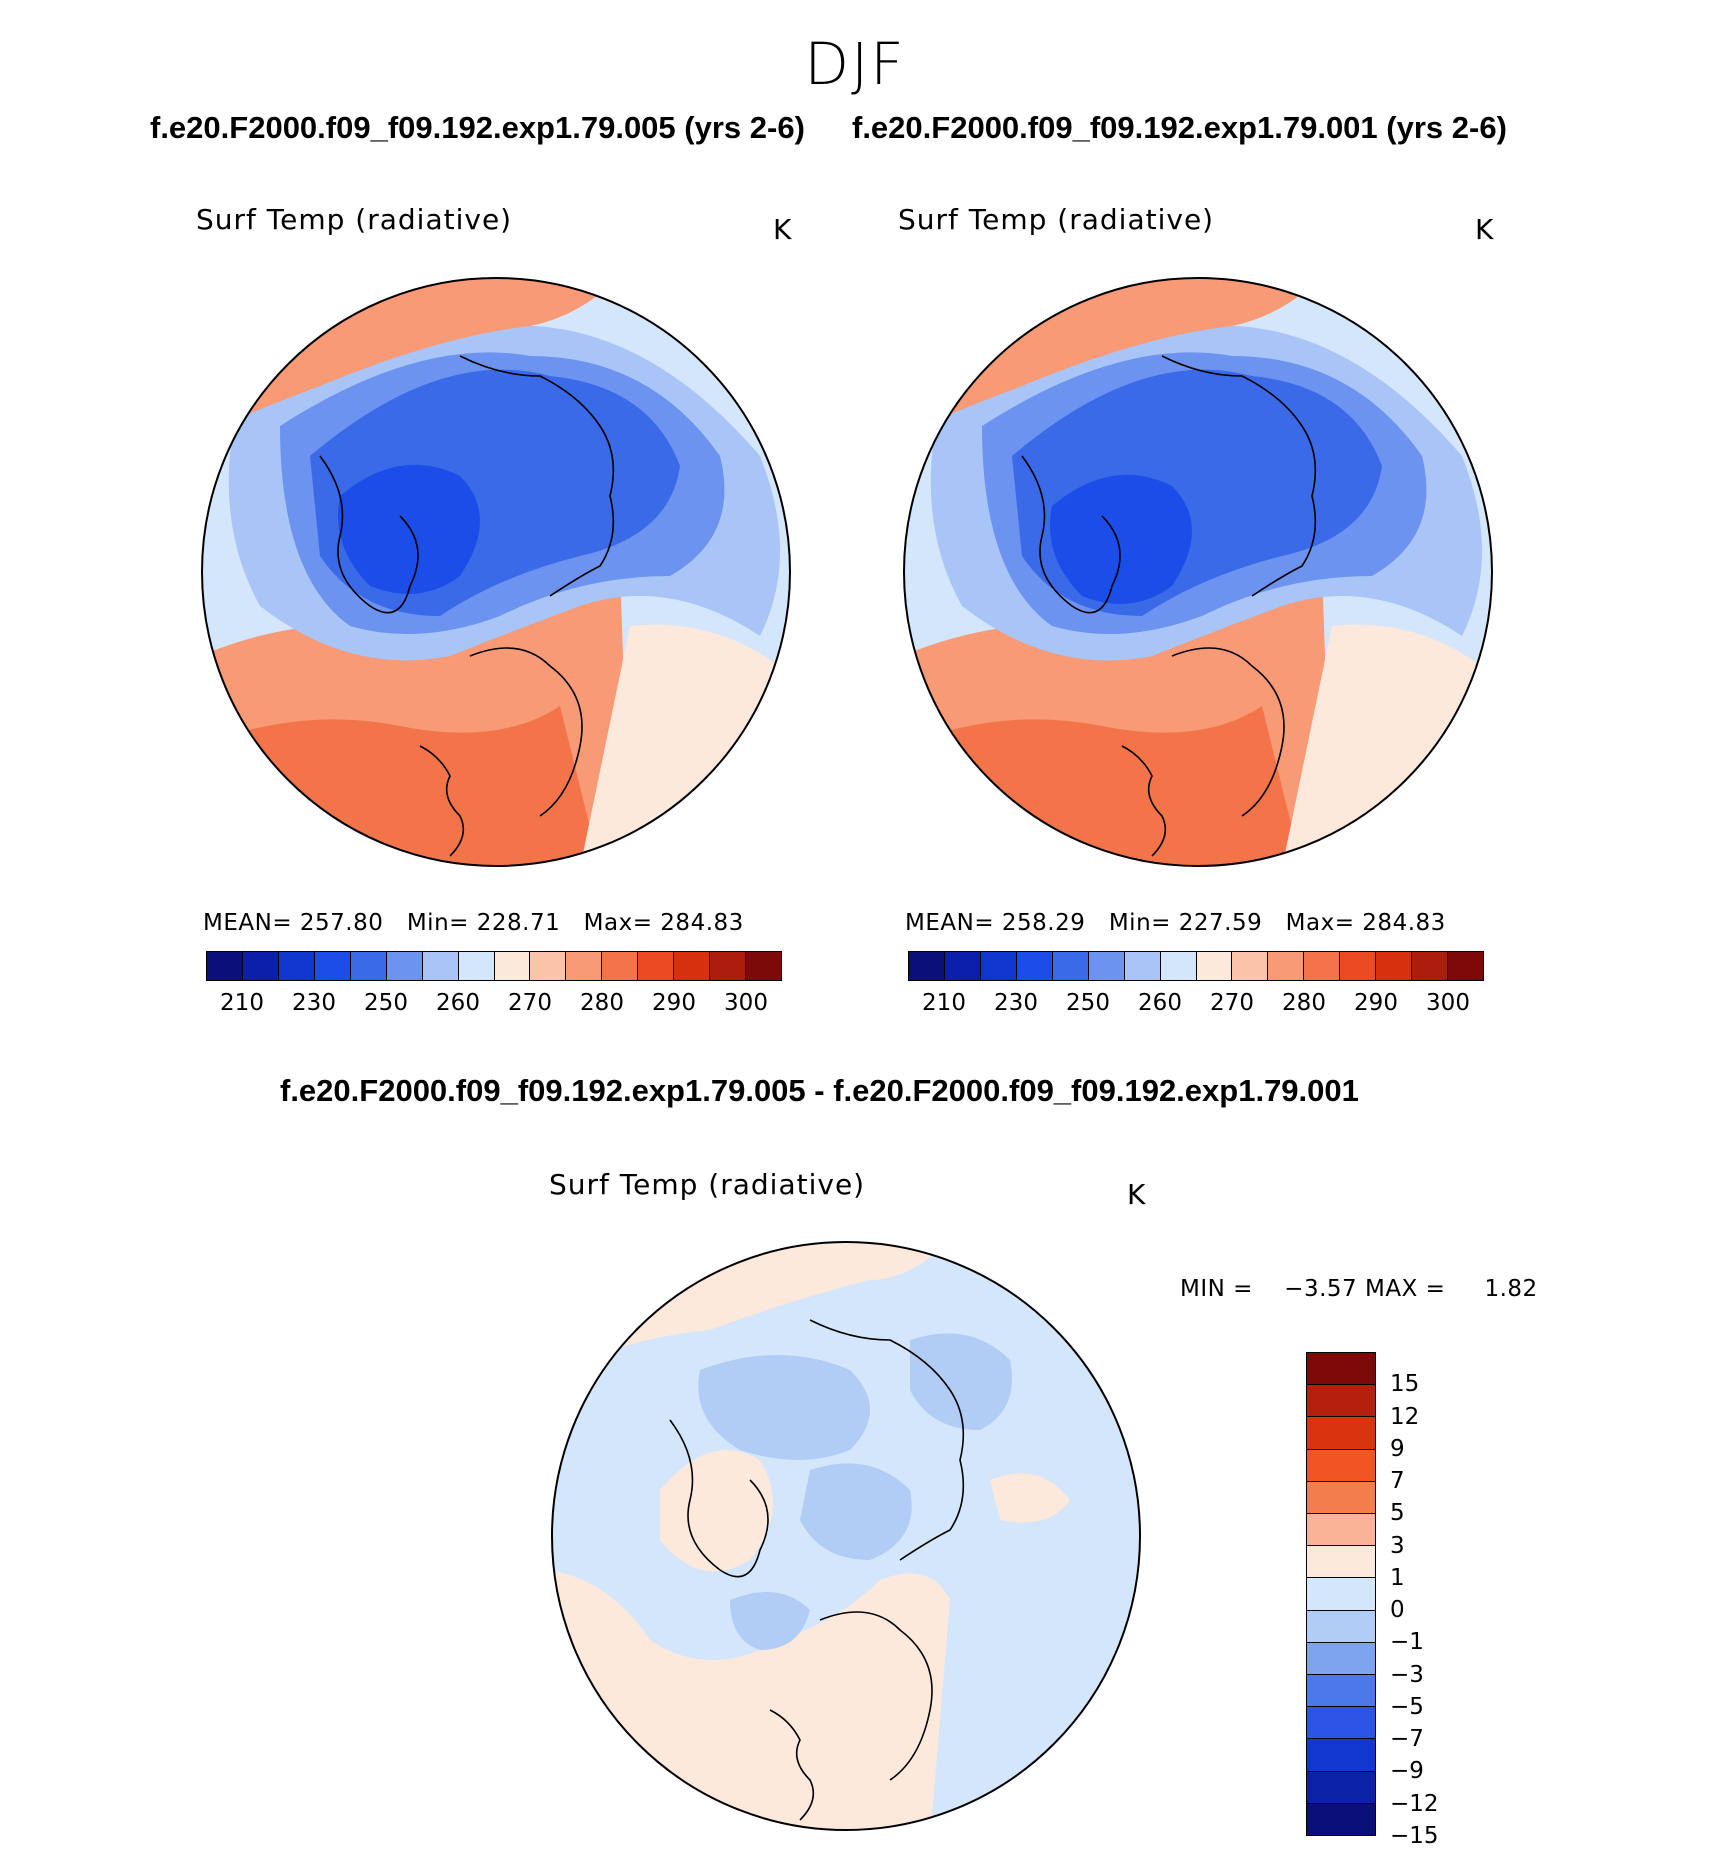 The width and height of the screenshot is (1710, 1849). What do you see at coordinates (473, 923) in the screenshot?
I see `stats-left: MEAN= 257.80 Min= 228.71 Max= 284.83` at bounding box center [473, 923].